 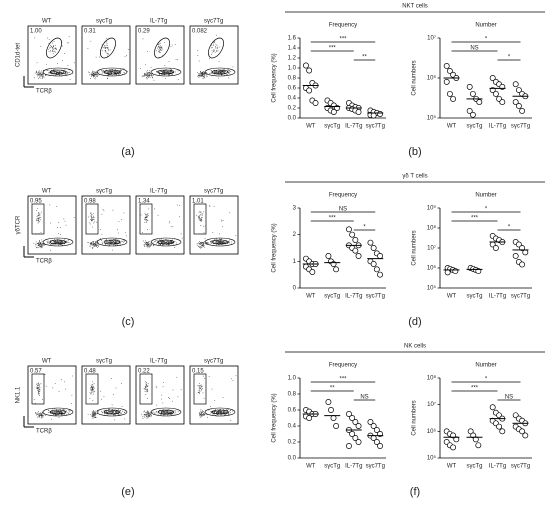 What do you see at coordinates (19, 55) in the screenshot?
I see `y-axis-label: CD1d-tet` at bounding box center [19, 55].